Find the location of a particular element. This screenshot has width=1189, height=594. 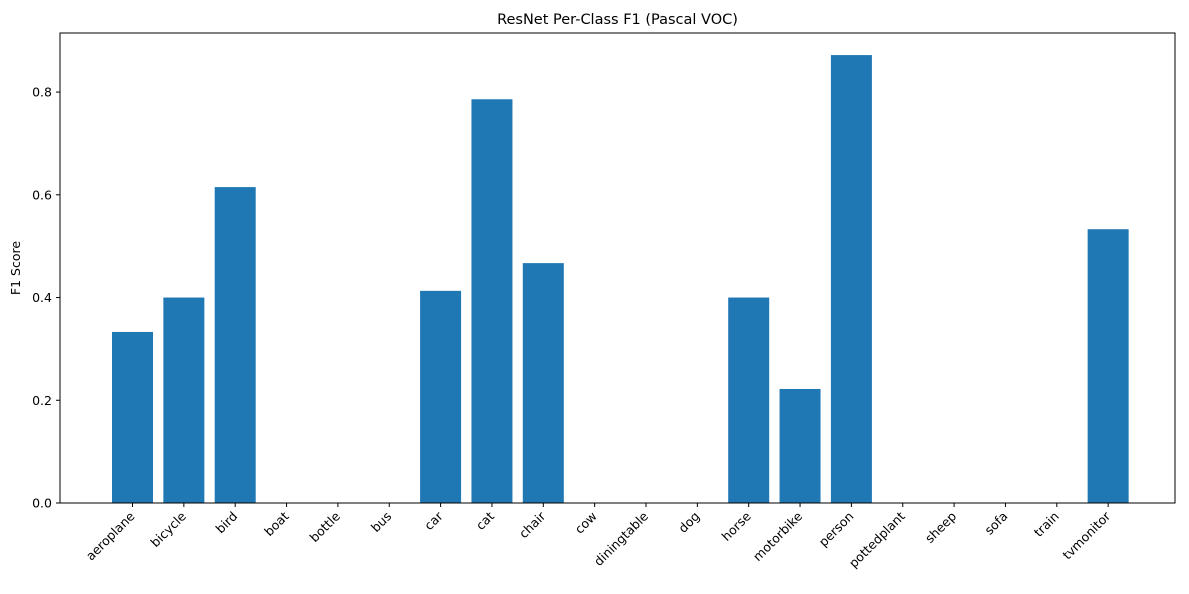

y-tick-label: 0.4 is located at coordinates (42, 297).